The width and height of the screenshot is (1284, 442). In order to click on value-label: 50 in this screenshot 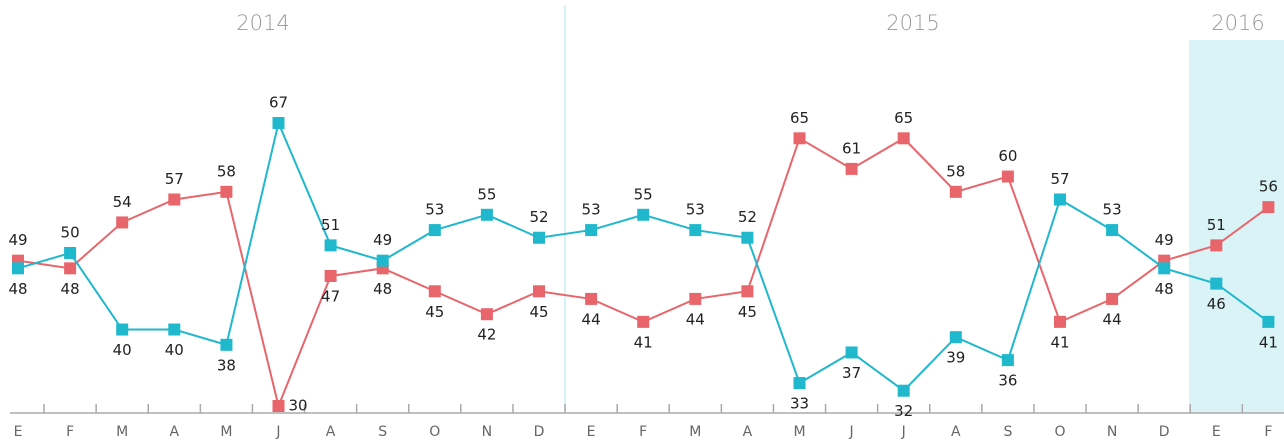, I will do `click(70, 233)`.